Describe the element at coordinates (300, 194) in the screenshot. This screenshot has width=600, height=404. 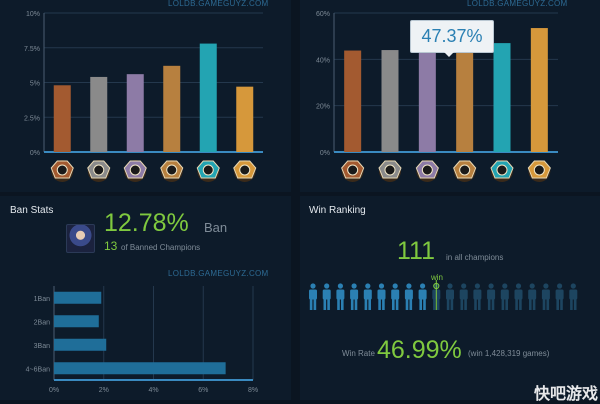
I see `panel-divider-horizontal` at that location.